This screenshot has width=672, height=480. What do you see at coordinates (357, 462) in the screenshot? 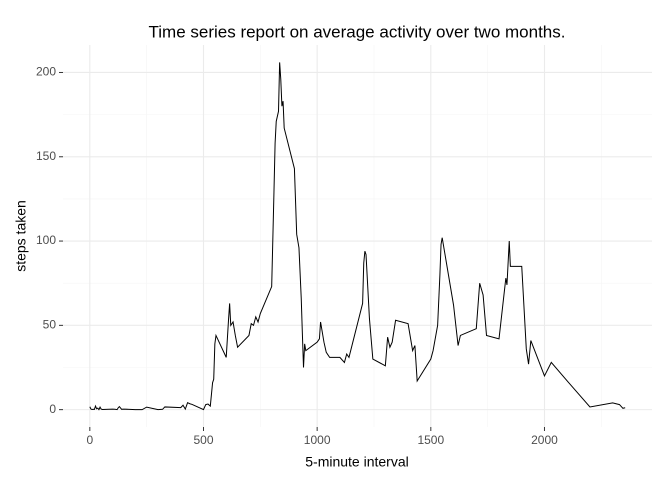
I see `x-axis-label: 5-minute interval` at bounding box center [357, 462].